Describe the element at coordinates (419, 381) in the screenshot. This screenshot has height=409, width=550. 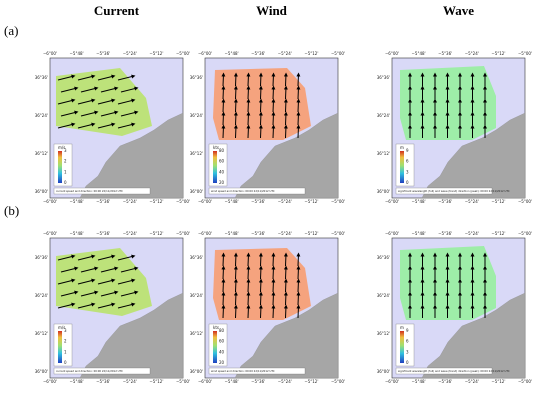
I see `lon-tick-bottom: −5°48'` at that location.